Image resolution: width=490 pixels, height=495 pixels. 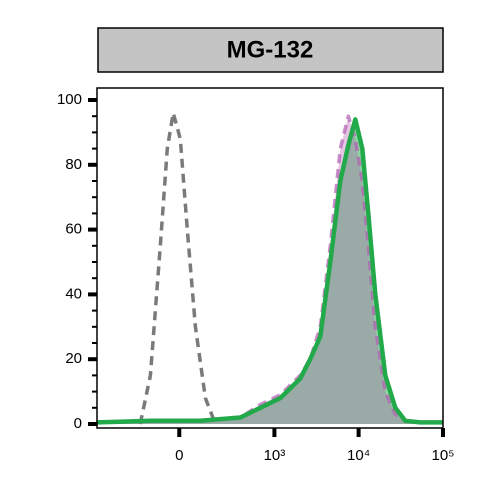 What do you see at coordinates (275, 455) in the screenshot?
I see `x-tick-label: 10³` at bounding box center [275, 455].